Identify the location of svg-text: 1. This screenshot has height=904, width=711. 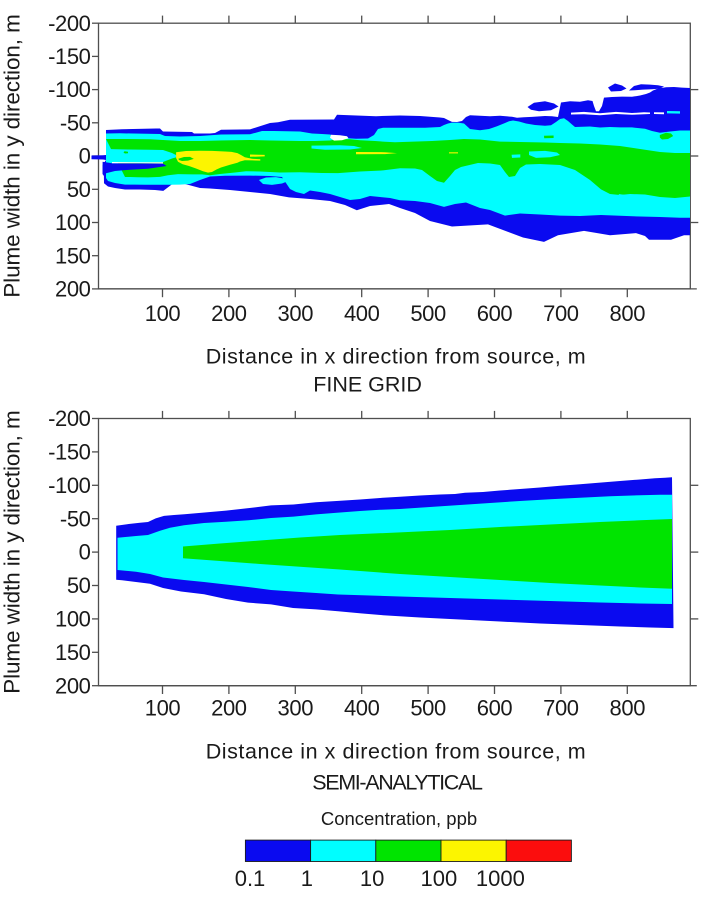
(307, 878).